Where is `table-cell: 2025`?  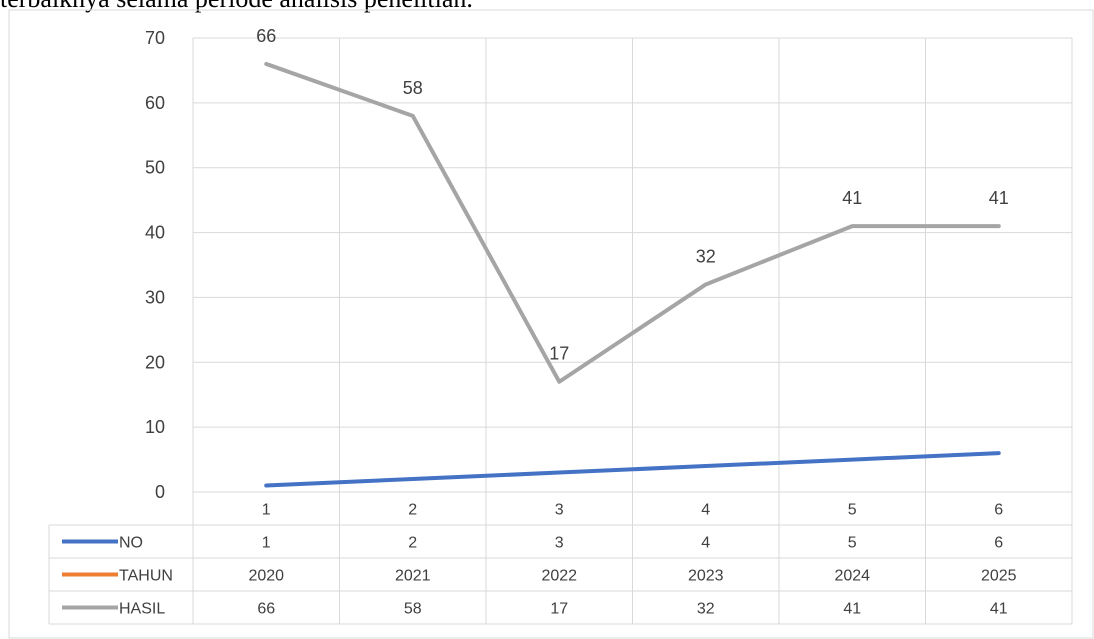 table-cell: 2025 is located at coordinates (999, 576).